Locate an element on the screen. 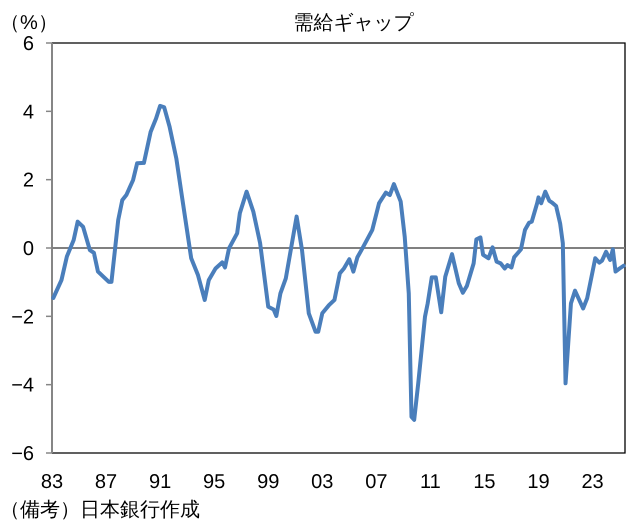  x-tick-label: 11 is located at coordinates (430, 482).